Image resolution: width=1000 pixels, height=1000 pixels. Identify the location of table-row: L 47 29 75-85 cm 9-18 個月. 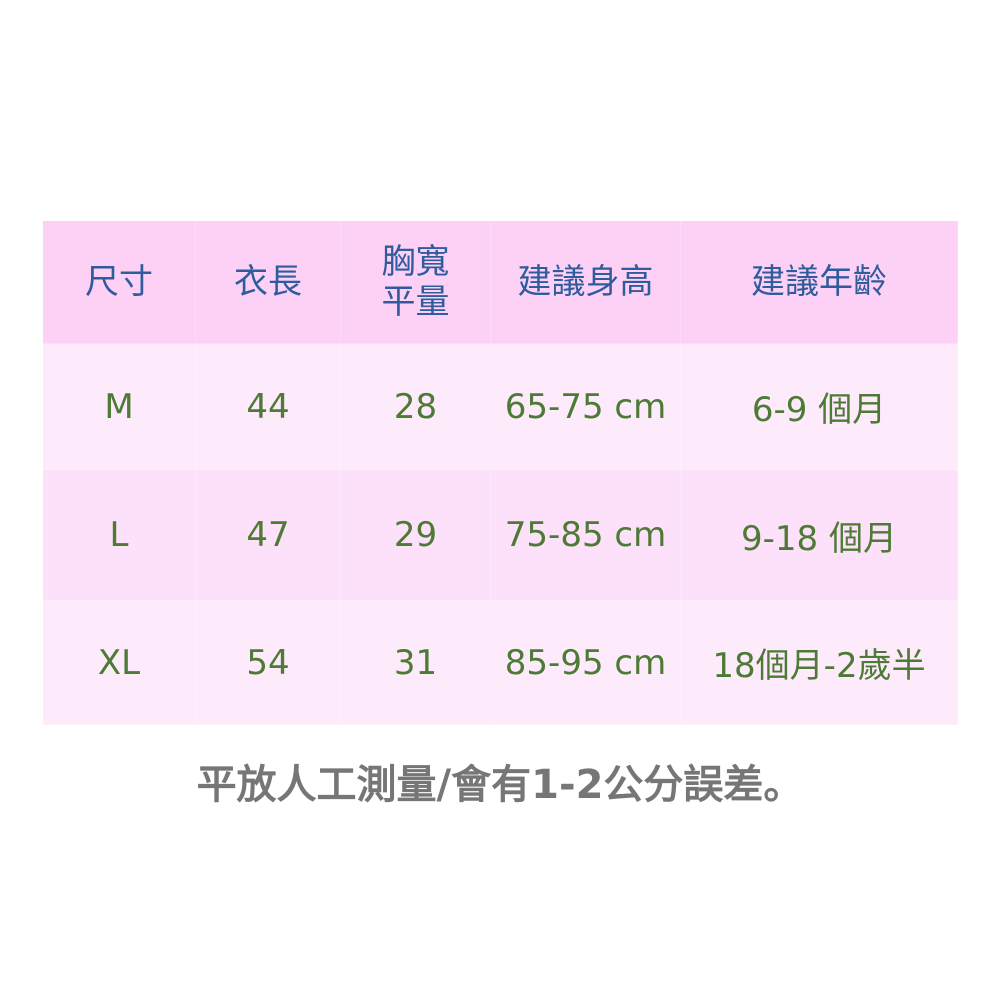
(500, 535).